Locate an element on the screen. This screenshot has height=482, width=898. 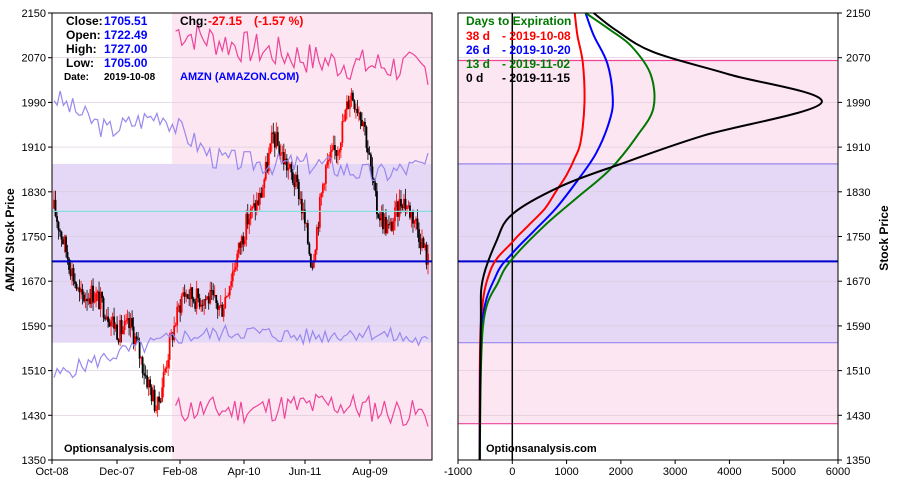
symbol-label: AMZN (AMAZON.COM) is located at coordinates (239, 77).